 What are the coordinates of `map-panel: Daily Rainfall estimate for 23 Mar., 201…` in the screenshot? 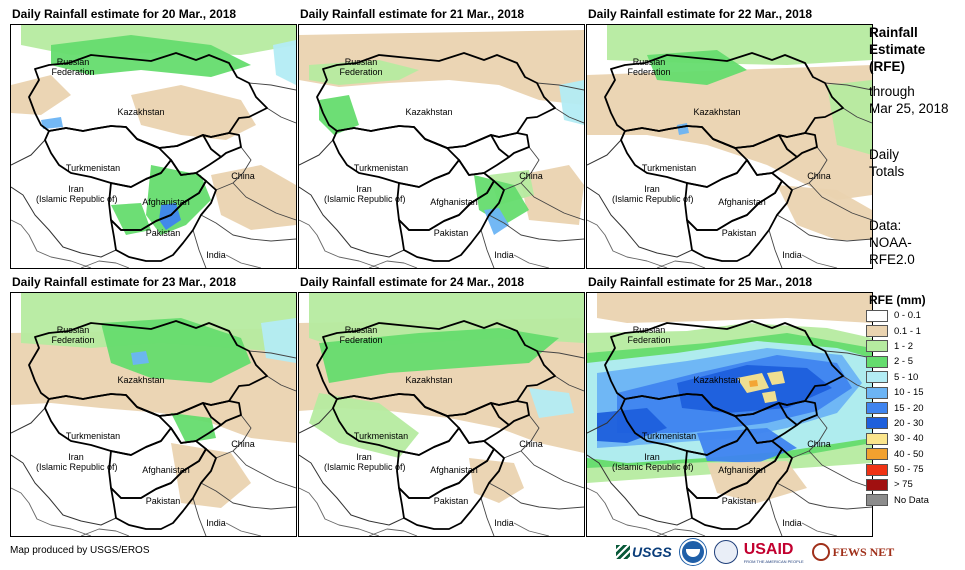 It's located at (153, 406).